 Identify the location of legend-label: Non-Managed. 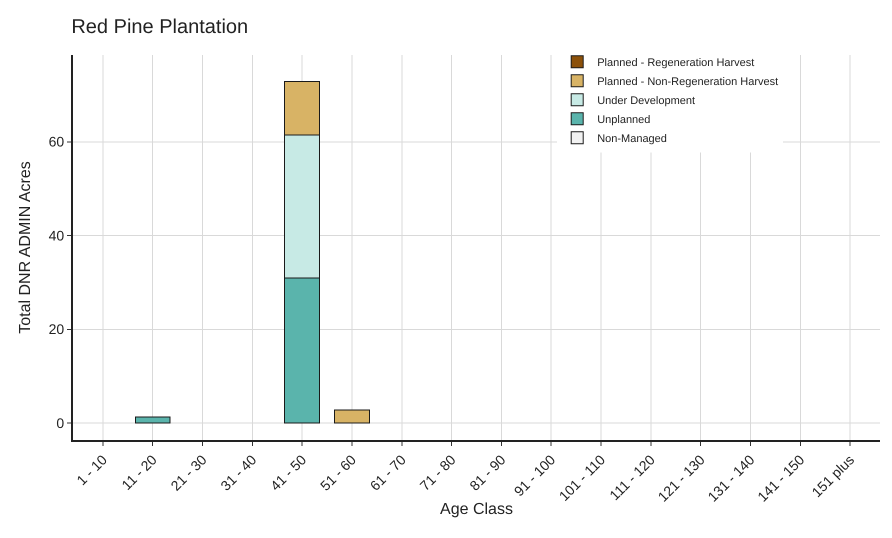
(632, 139).